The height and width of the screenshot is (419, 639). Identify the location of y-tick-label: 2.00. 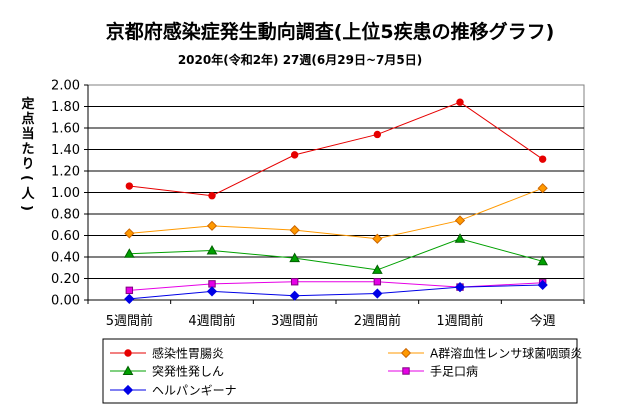
(65, 86).